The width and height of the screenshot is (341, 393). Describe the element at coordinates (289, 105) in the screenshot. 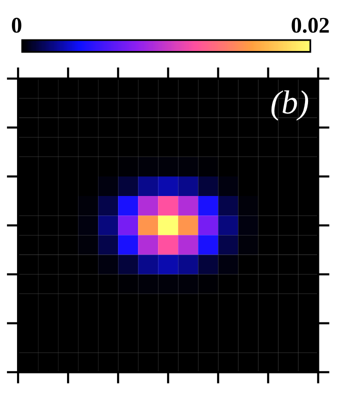

I see `annotation: (b)` at that location.